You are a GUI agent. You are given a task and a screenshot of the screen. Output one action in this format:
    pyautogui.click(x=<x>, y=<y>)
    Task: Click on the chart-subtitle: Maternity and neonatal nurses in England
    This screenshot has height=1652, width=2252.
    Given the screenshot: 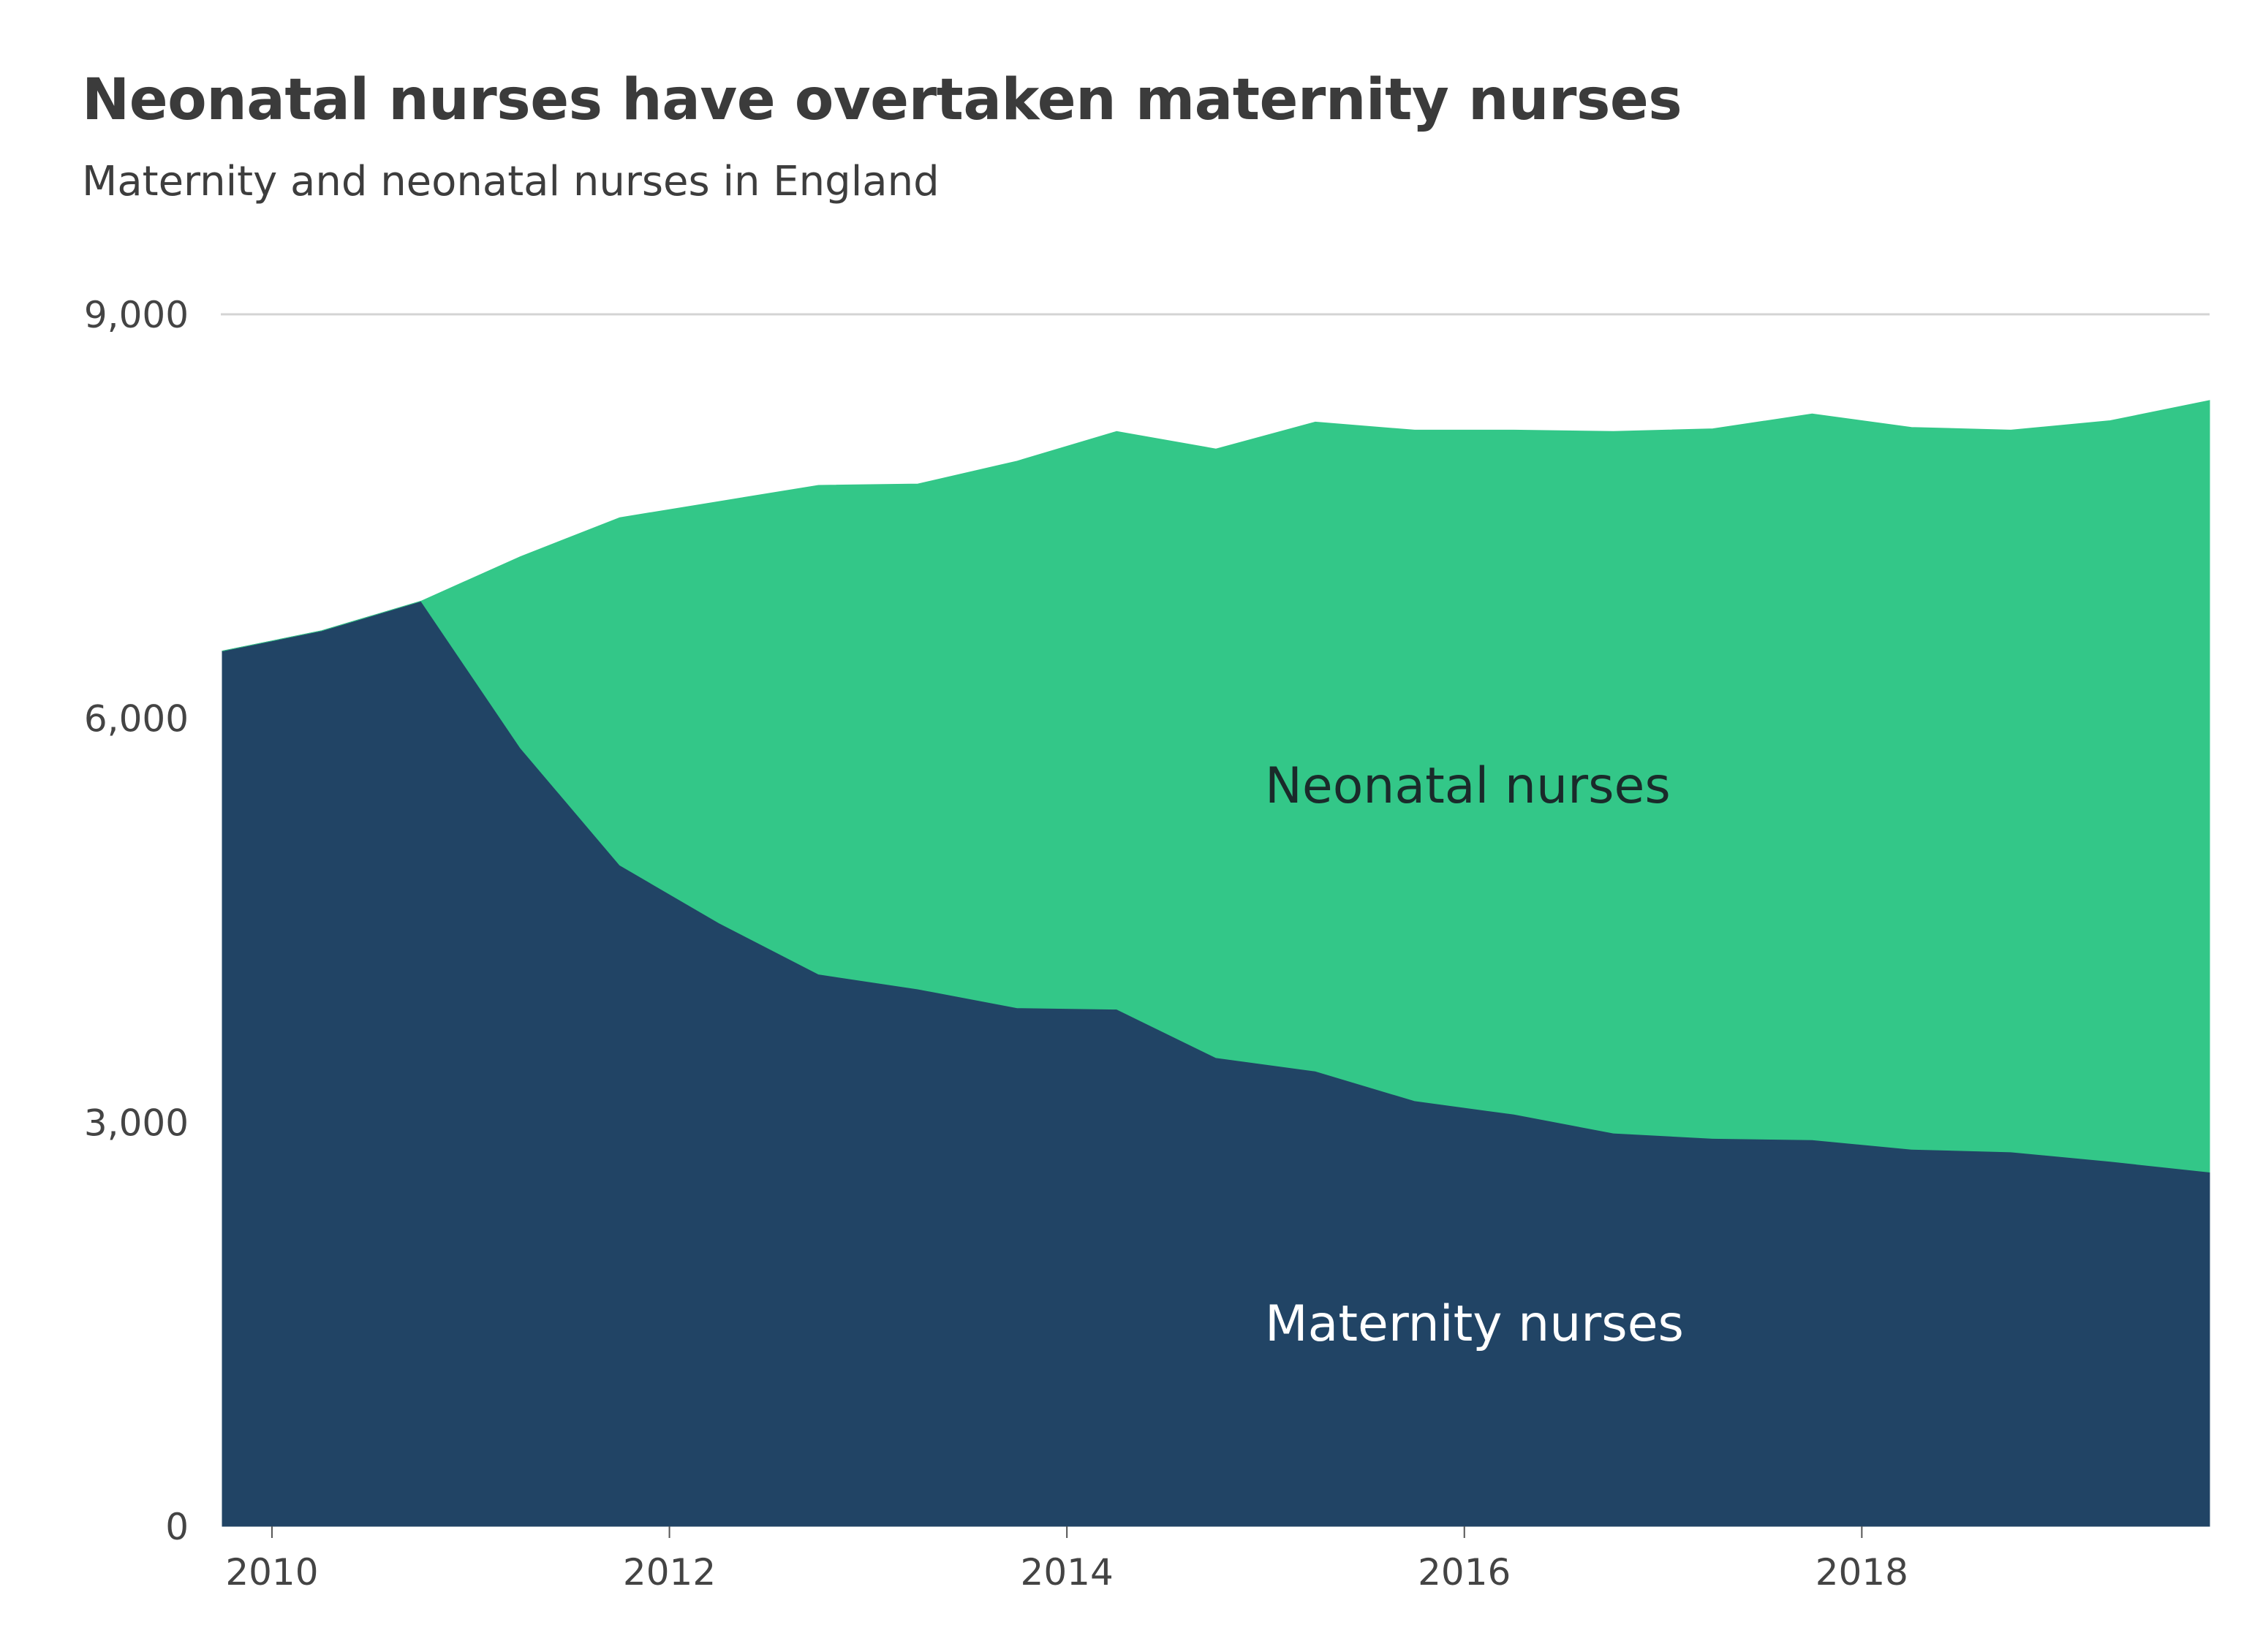 What is the action you would take?
    pyautogui.click(x=511, y=181)
    